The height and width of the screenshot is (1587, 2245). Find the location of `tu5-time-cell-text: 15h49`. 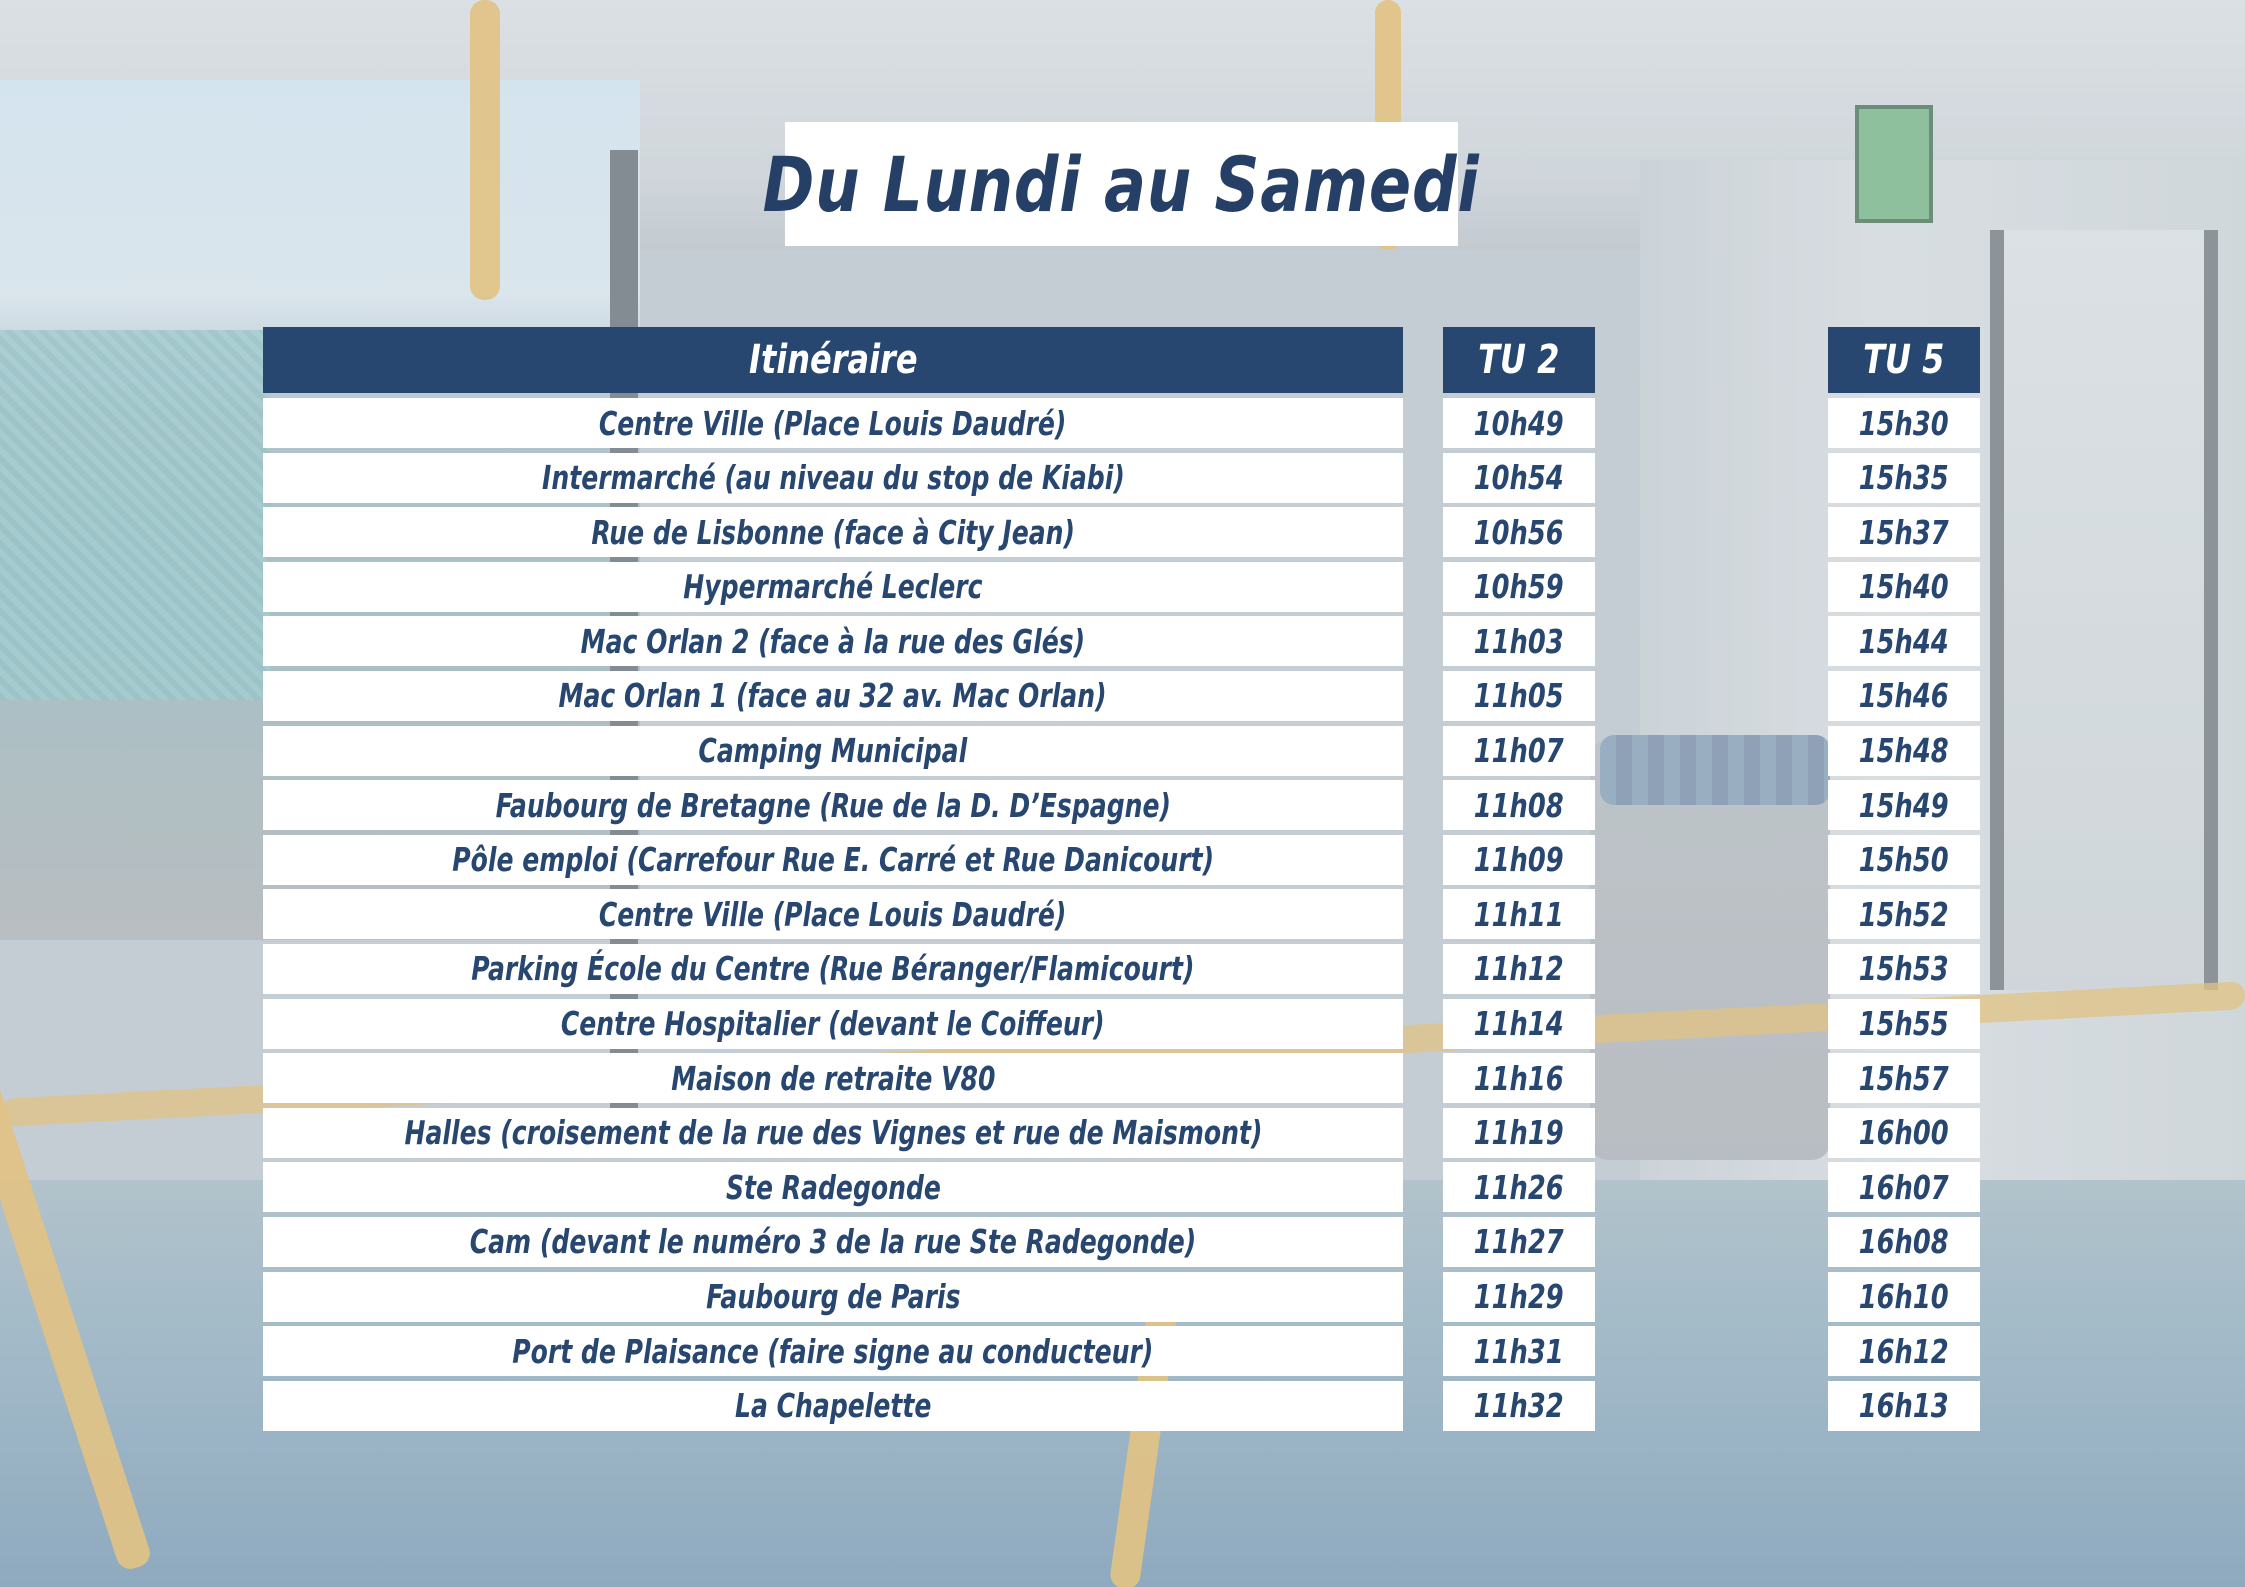

tu5-time-cell-text: 15h49 is located at coordinates (1904, 805).